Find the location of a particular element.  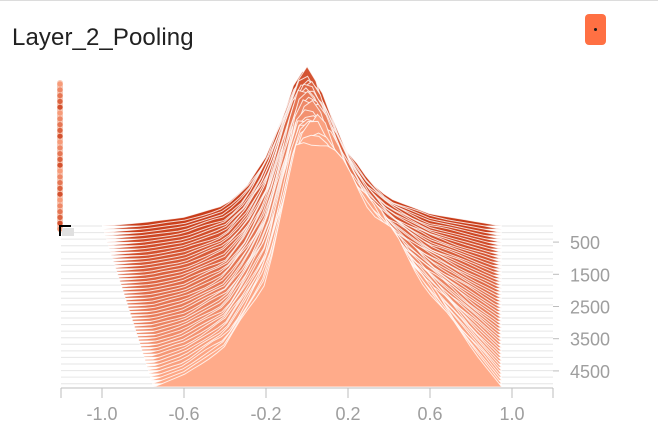

step-axis: 500 1500 2500 3500 4500 is located at coordinates (581, 307).